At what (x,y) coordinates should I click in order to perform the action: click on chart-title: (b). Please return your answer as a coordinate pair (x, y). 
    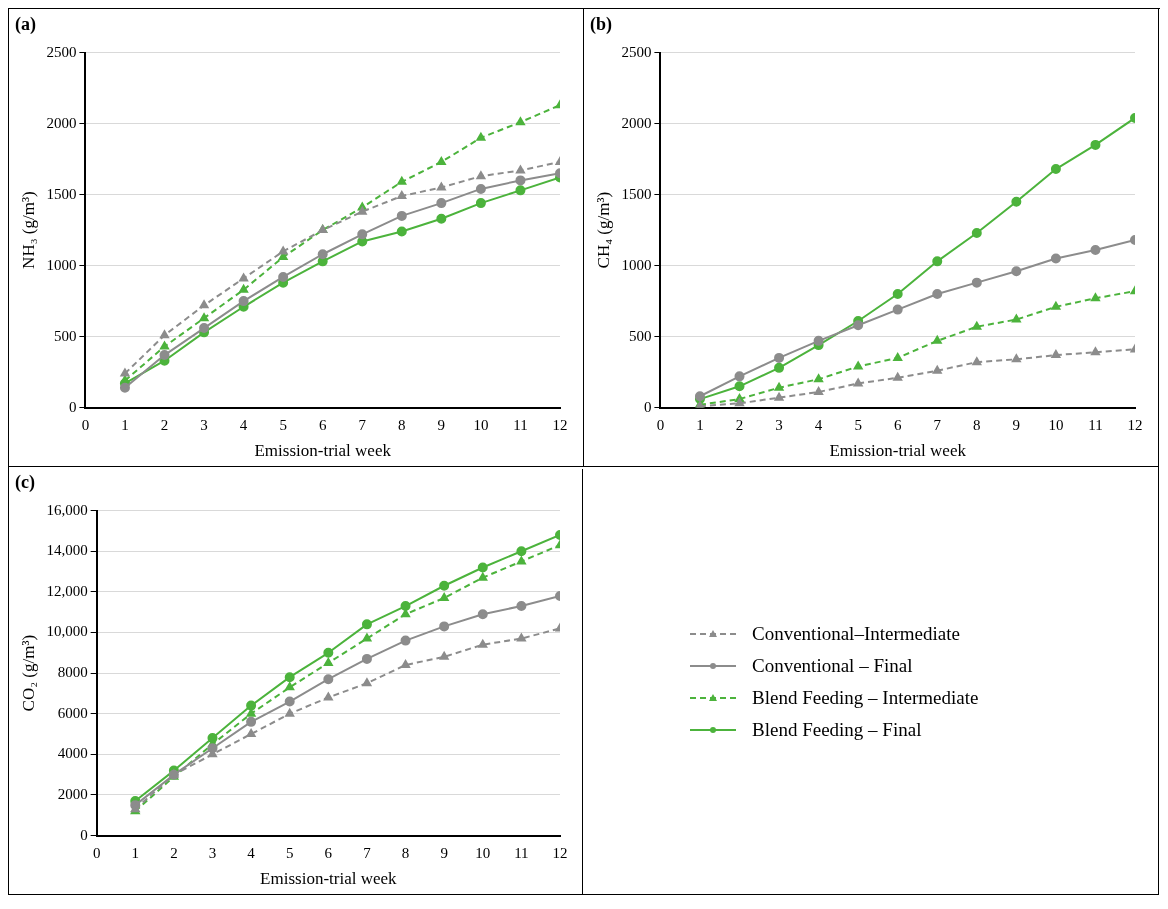
    Looking at the image, I should click on (601, 25).